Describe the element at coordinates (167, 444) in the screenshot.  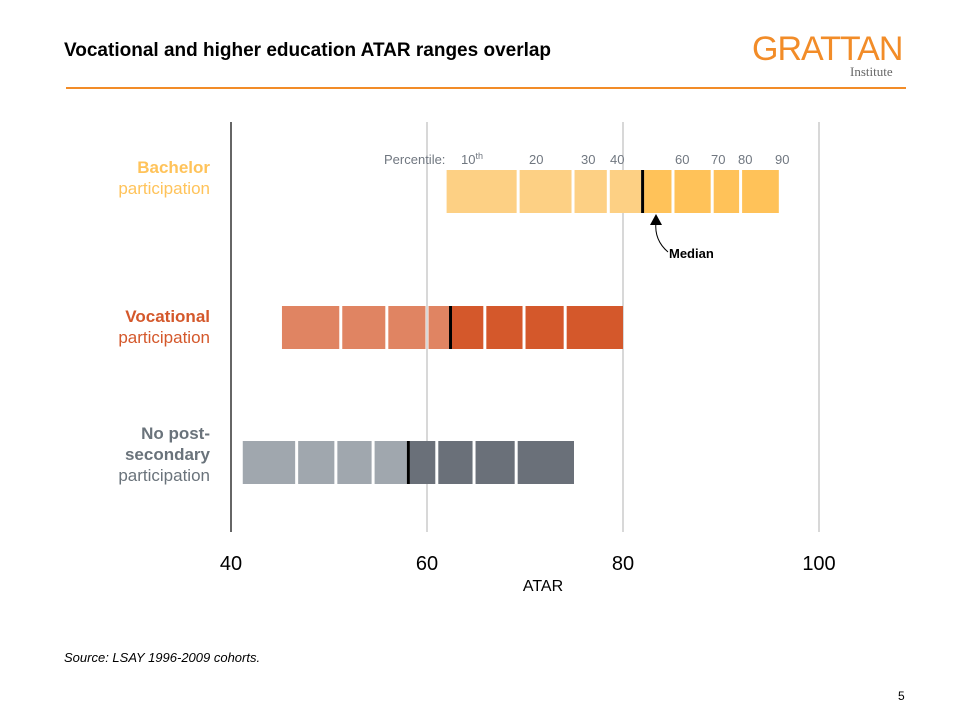
I see `category-bold: No post-secondary` at that location.